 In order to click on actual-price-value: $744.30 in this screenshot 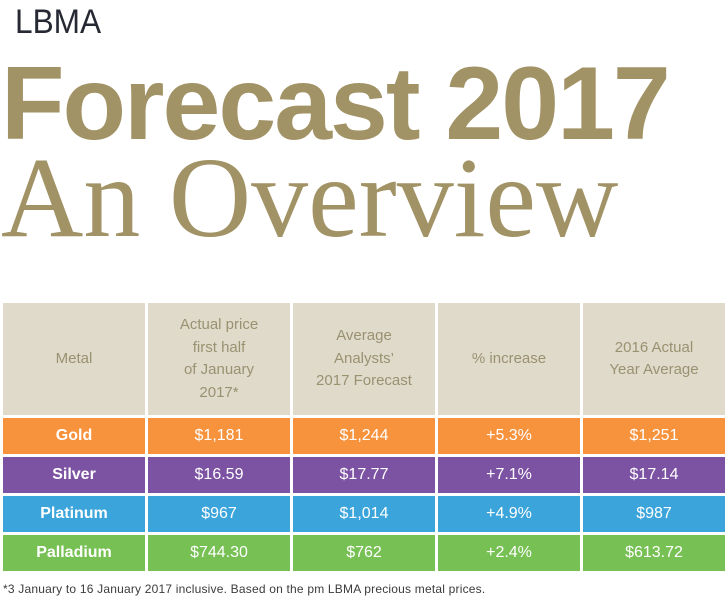, I will do `click(219, 552)`.